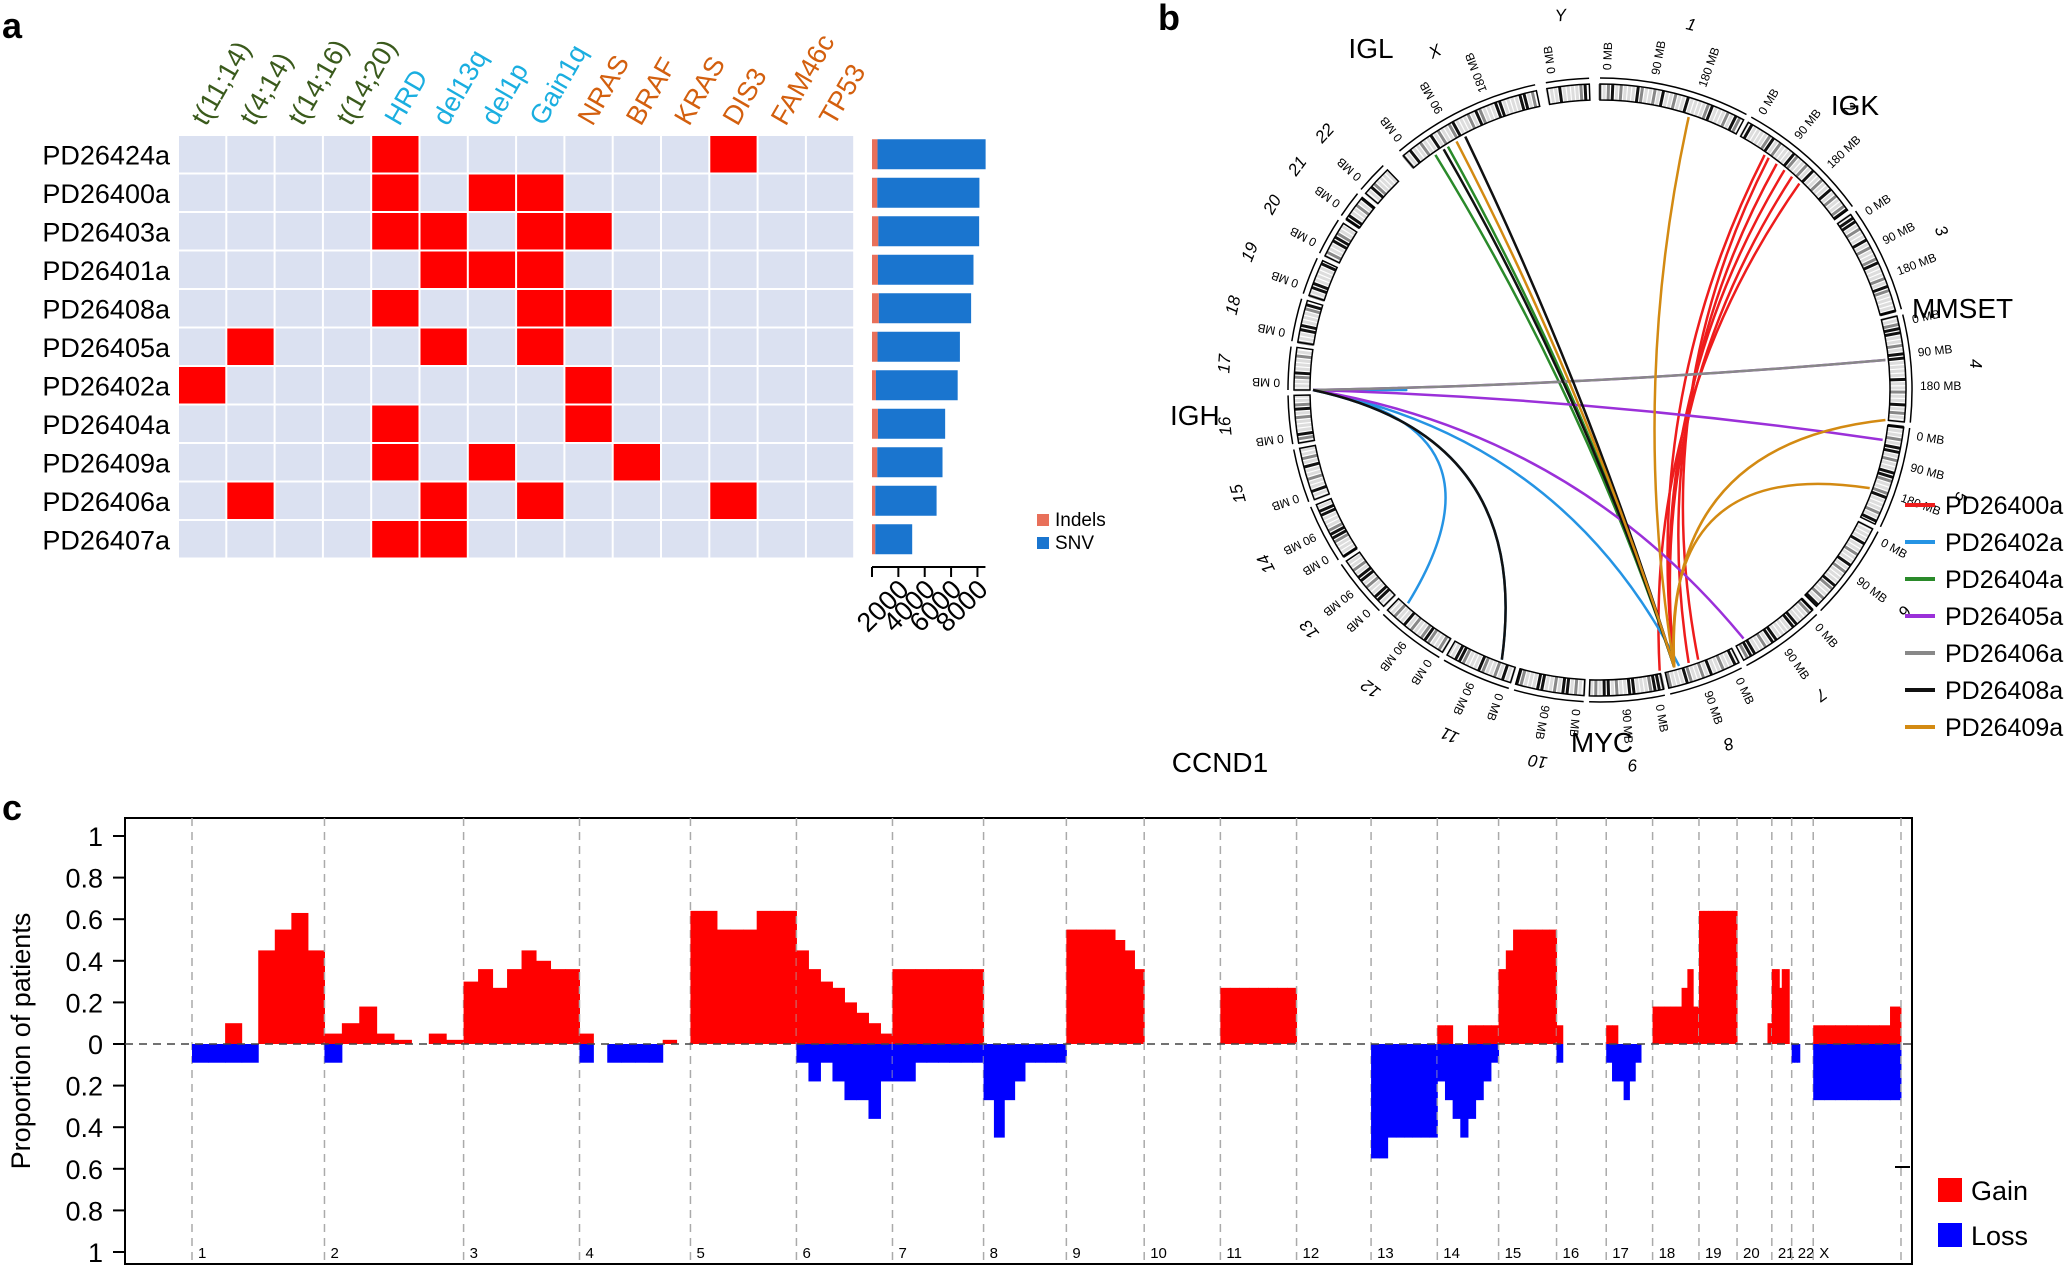  What do you see at coordinates (909, 462) in the screenshot?
I see `bar-snv-pd26409a` at bounding box center [909, 462].